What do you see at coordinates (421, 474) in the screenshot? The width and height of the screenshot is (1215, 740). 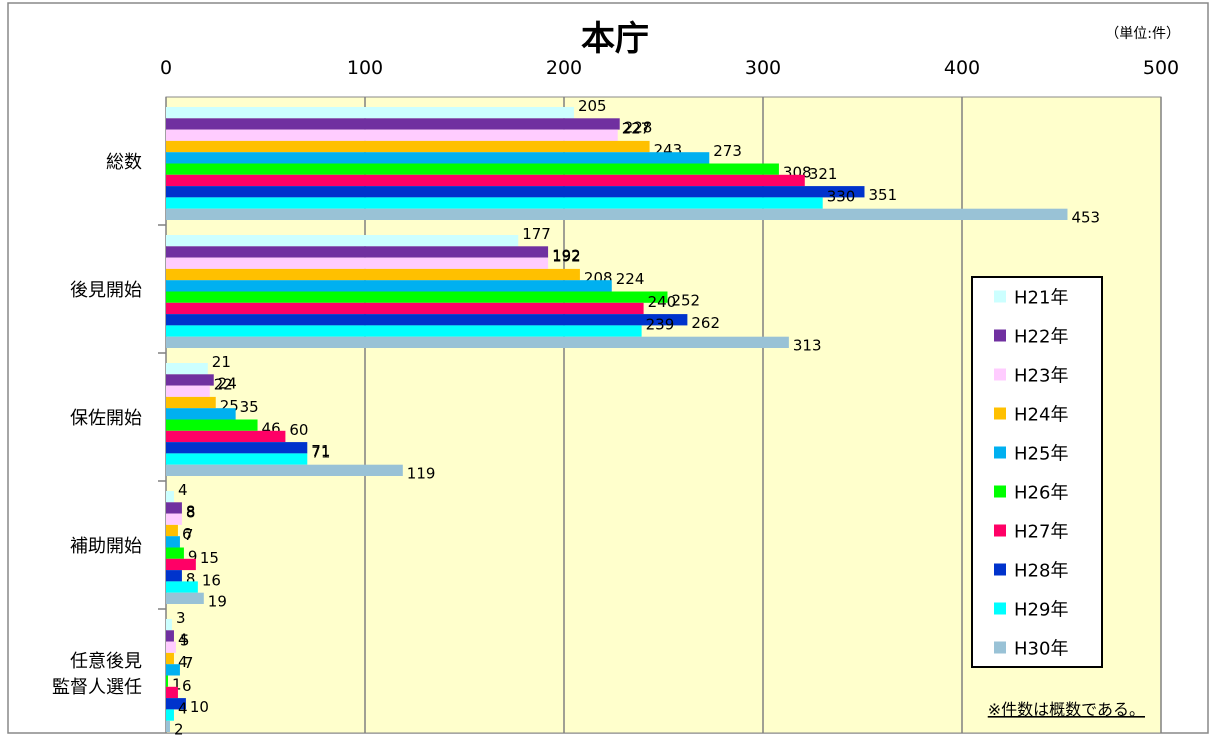 I see `data-label: 119` at bounding box center [421, 474].